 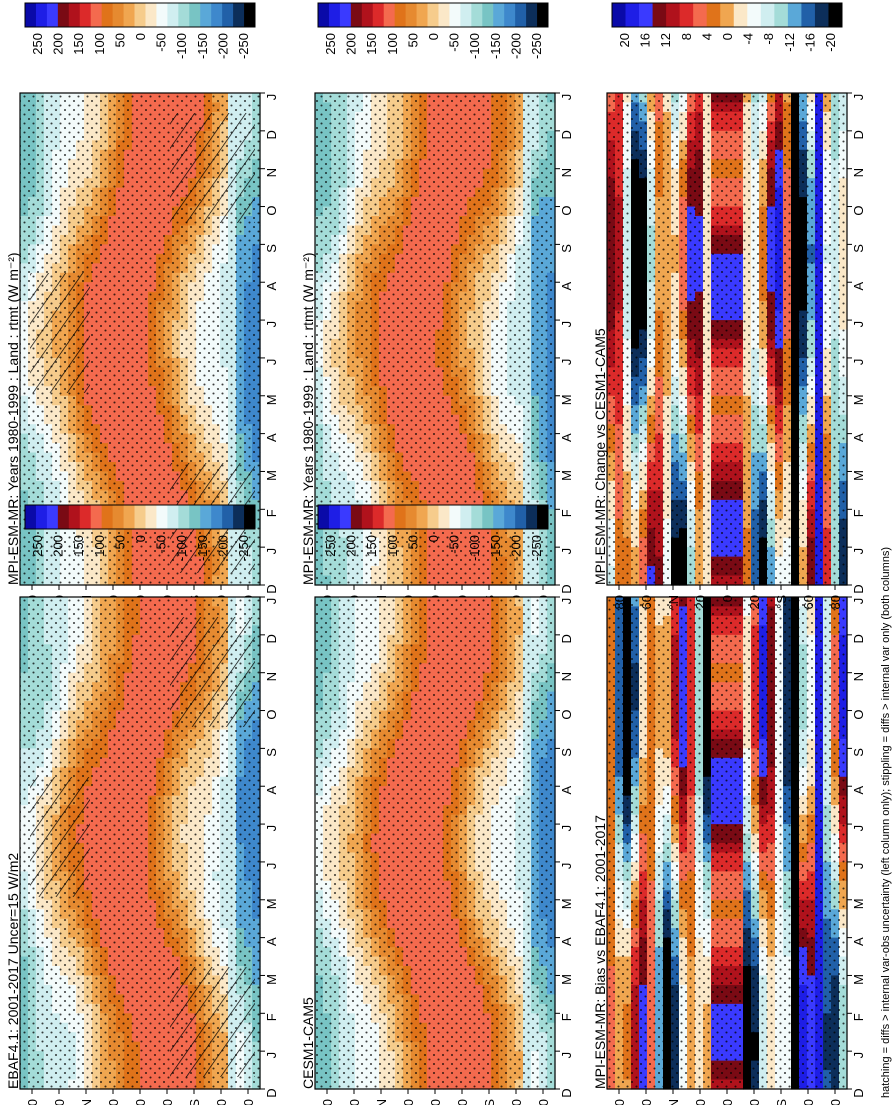 What do you see at coordinates (140, 36) in the screenshot?
I see `colorbar-label: 0` at bounding box center [140, 36].